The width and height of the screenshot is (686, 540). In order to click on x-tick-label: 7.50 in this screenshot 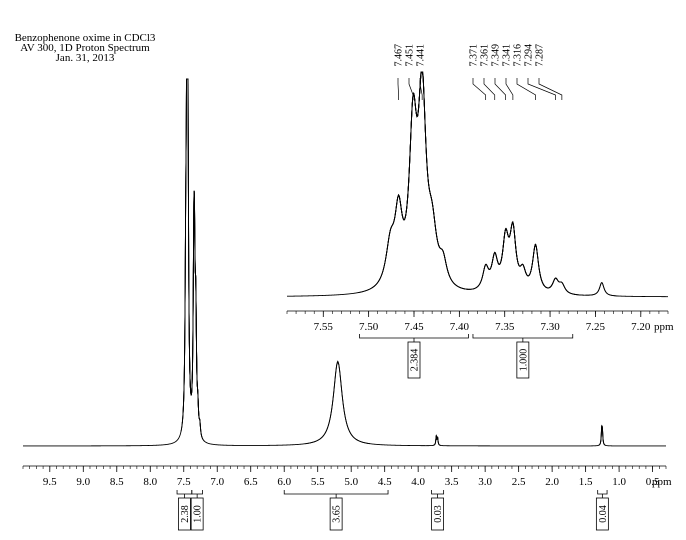, I will do `click(369, 327)`.